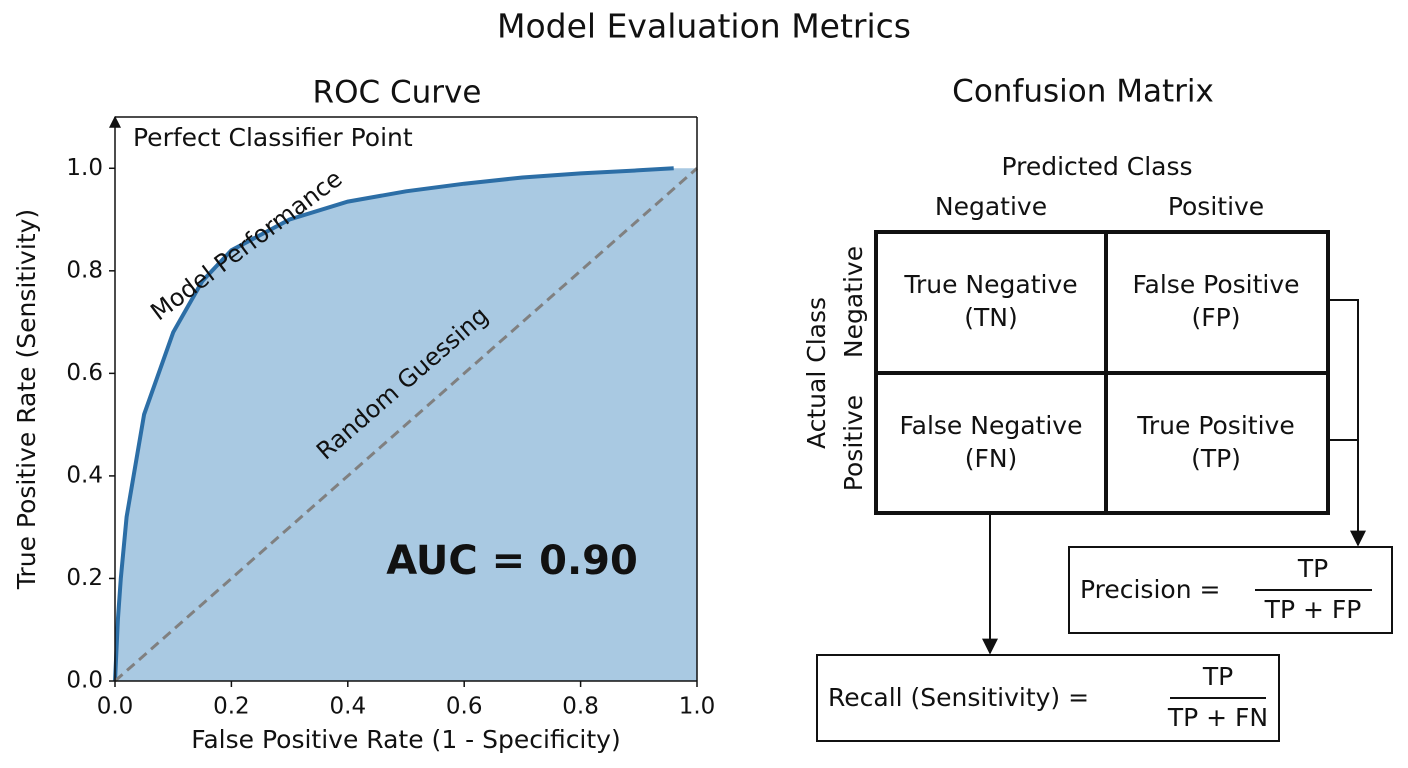 The width and height of the screenshot is (1408, 768). Describe the element at coordinates (697, 707) in the screenshot. I see `x-tick-label: 1.0` at that location.